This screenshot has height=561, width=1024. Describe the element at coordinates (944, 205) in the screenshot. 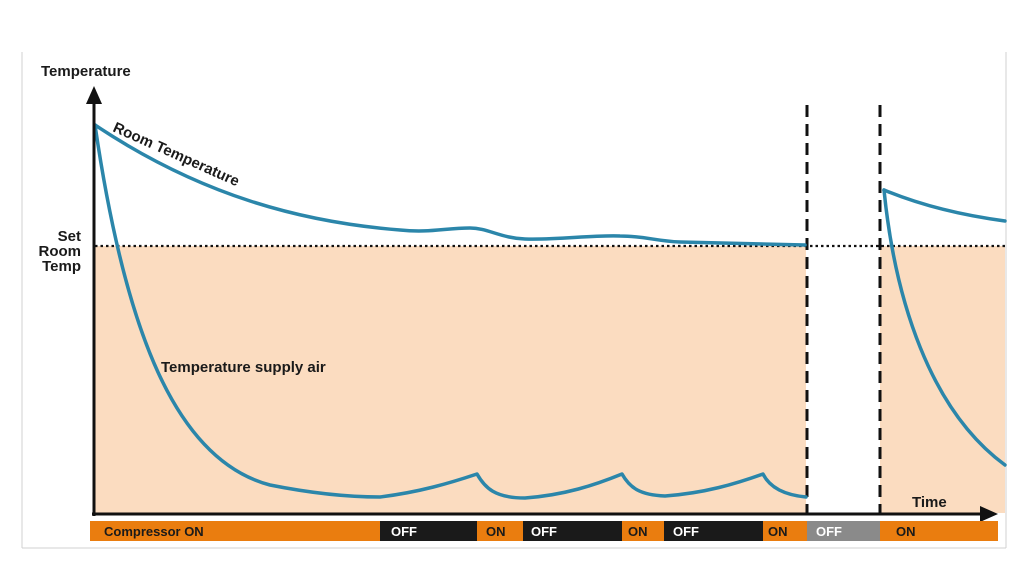

I see `room-temperature-curve-after-restart` at that location.